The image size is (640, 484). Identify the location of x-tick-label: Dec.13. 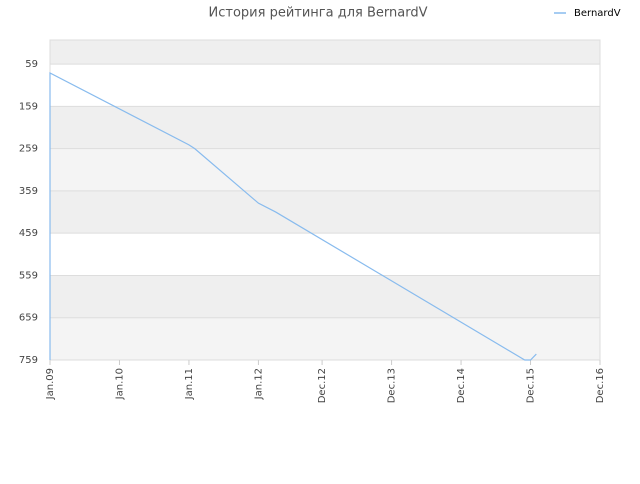
(392, 385).